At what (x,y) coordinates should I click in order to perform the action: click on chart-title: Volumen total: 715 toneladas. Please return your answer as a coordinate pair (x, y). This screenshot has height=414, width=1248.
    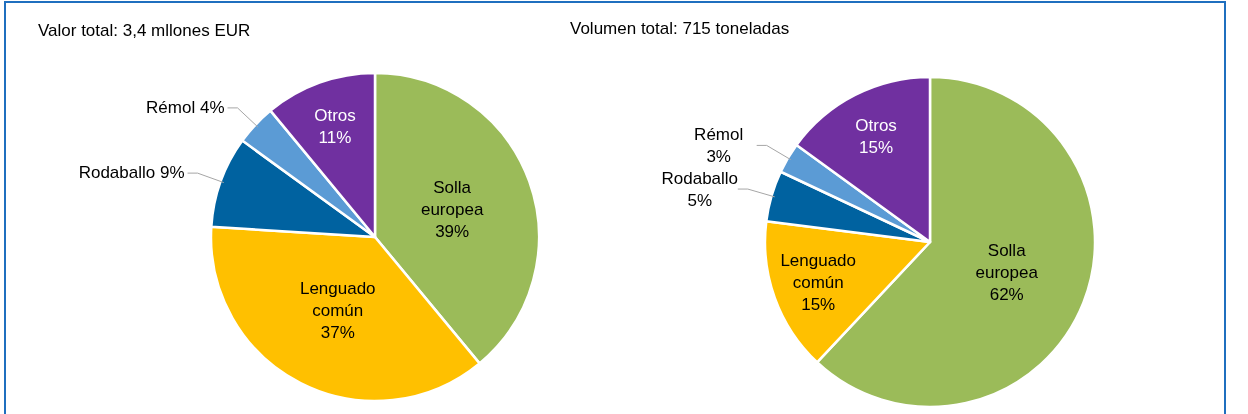
    Looking at the image, I should click on (680, 28).